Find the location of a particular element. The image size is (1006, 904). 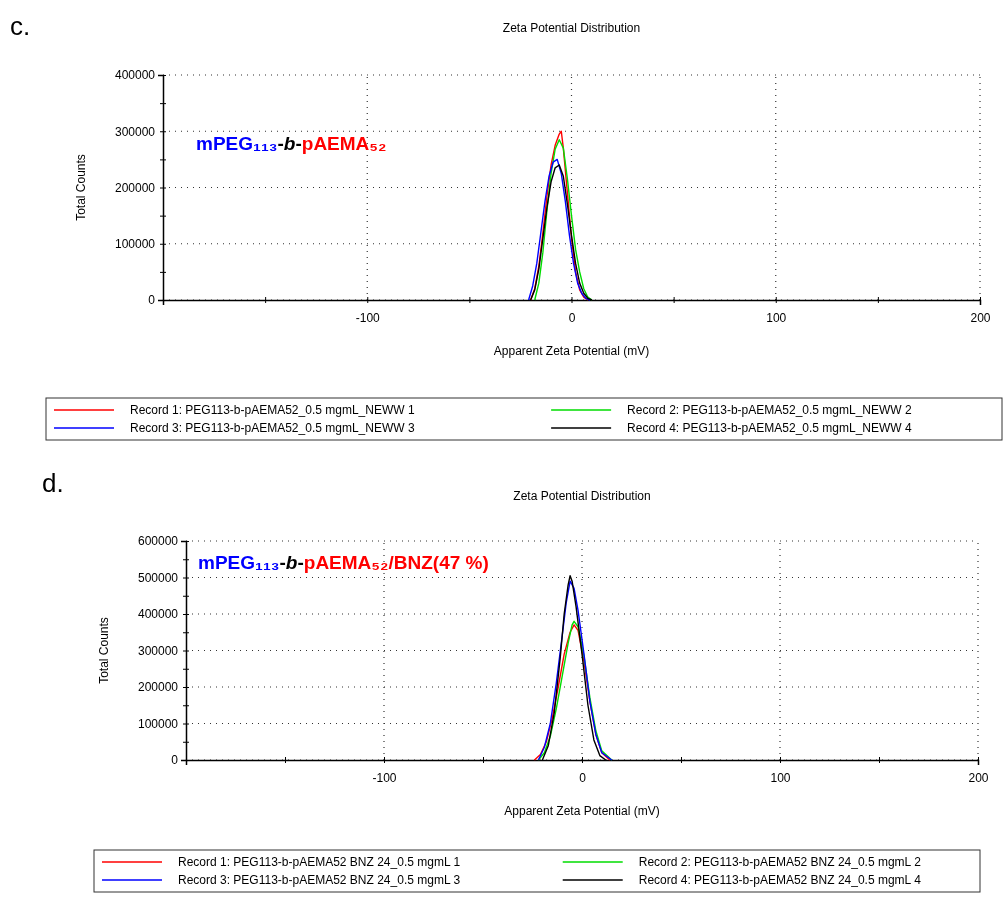

legend-label: Record 4: PEG113-b-pAEMA52 BNZ 24_0.5 mgmL 4 is located at coordinates (780, 880).